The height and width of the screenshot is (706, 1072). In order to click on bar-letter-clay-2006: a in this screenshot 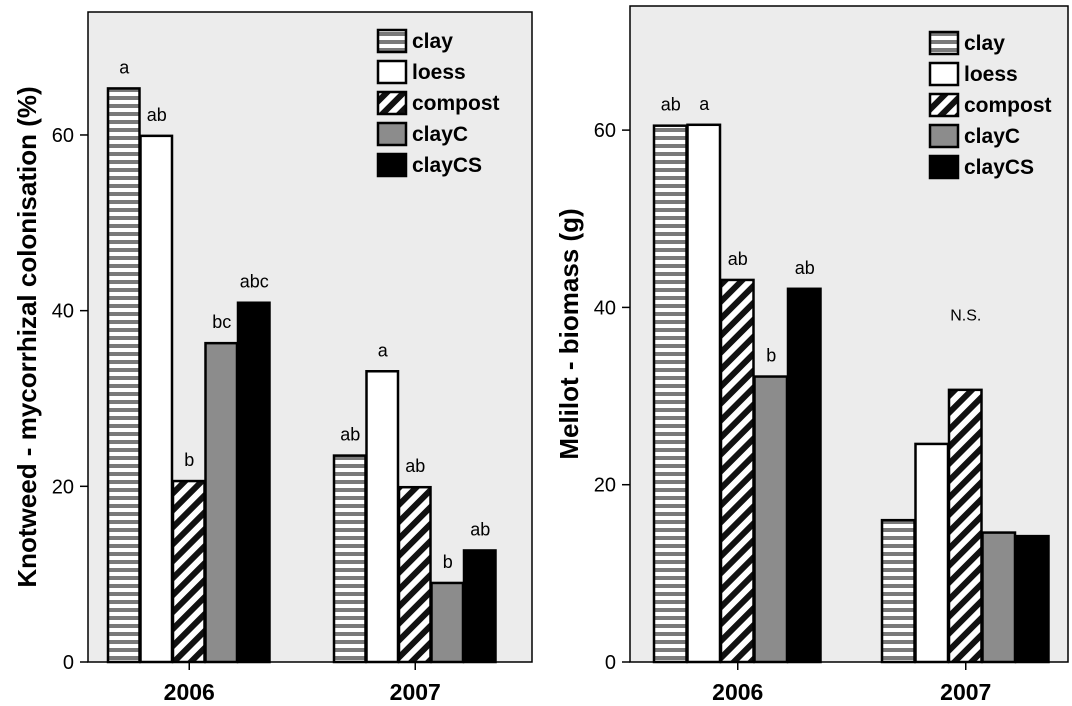, I will do `click(124, 67)`.